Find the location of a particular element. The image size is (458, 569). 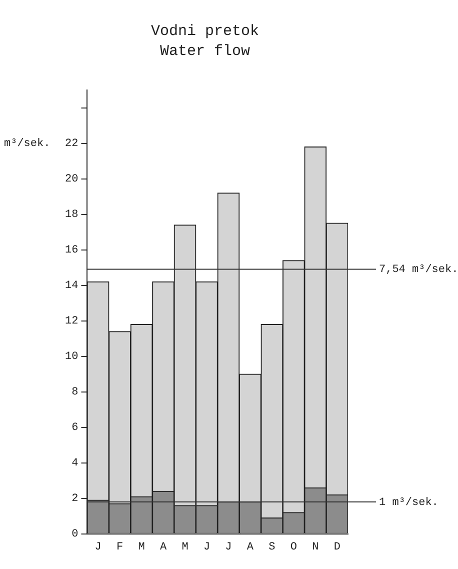

chart-subtitle: Water flow is located at coordinates (205, 51).